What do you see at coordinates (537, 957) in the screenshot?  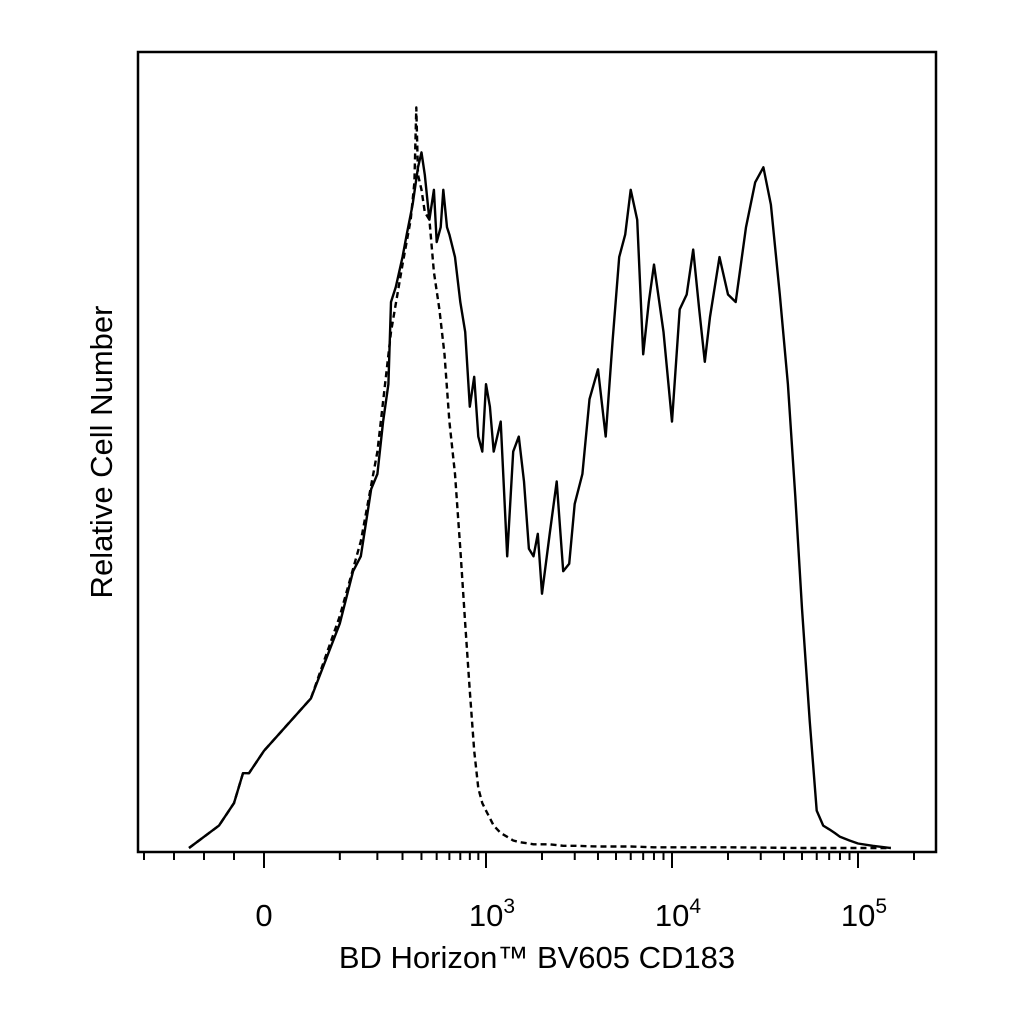 I see `x-axis-label: BD Horizon™ BV605 CD183` at bounding box center [537, 957].